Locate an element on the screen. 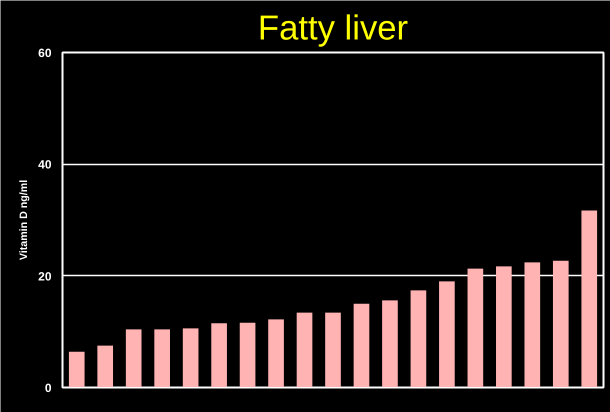 The height and width of the screenshot is (412, 610). y-tick-label: 40 is located at coordinates (45, 165).